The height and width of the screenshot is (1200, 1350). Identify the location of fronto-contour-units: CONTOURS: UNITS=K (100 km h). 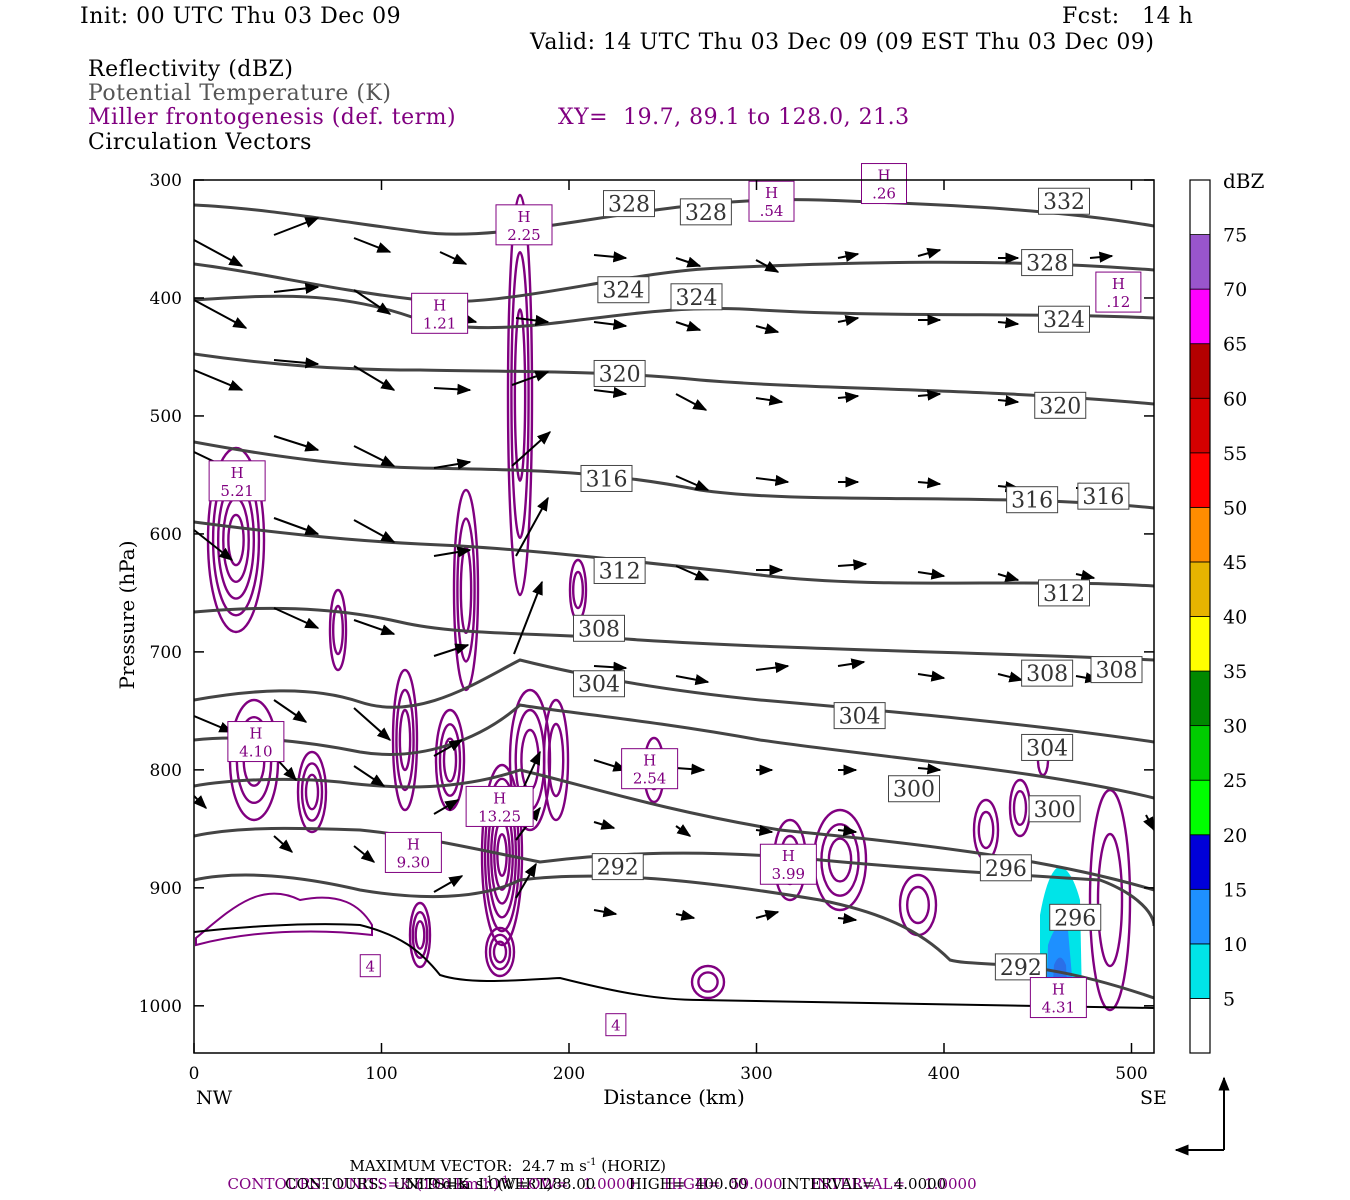
(363, 1184).